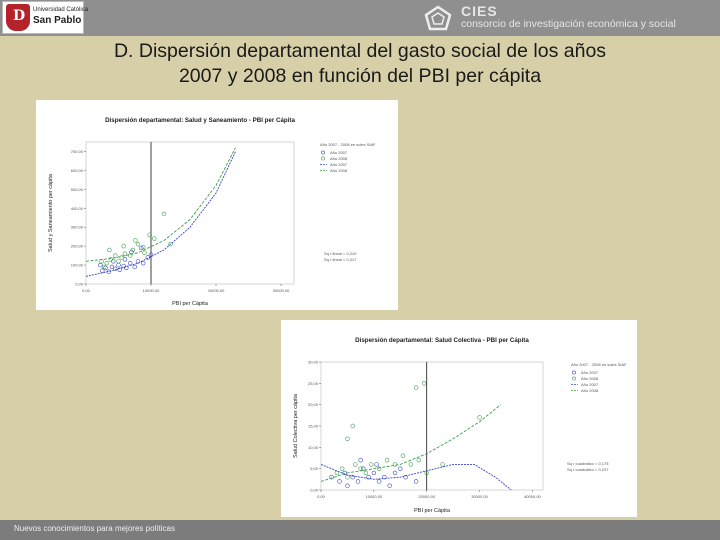 This screenshot has width=720, height=540. What do you see at coordinates (51, 212) in the screenshot?
I see `y-axis-label: Salud y Saneamiento per cápita` at bounding box center [51, 212].